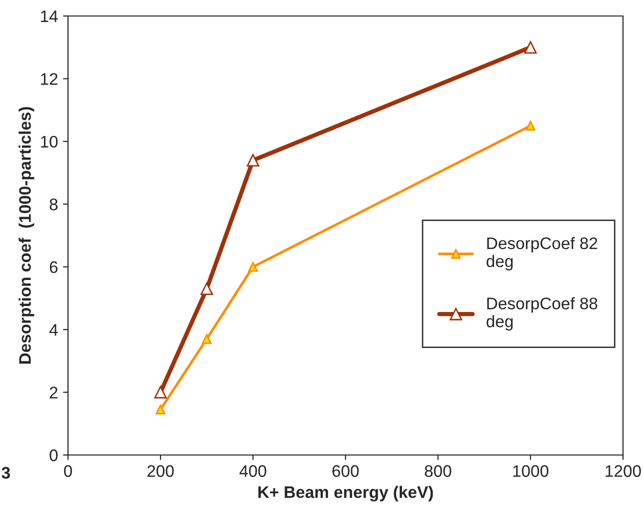 This screenshot has width=643, height=523. What do you see at coordinates (54, 392) in the screenshot?
I see `y-tick-label: 2` at bounding box center [54, 392].